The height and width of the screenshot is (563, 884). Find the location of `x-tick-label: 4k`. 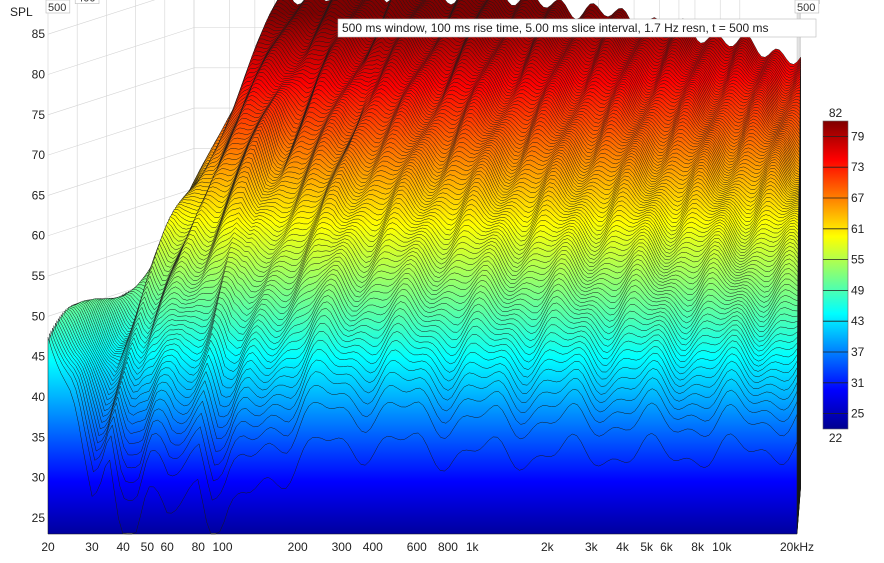

x-tick-label: 4k is located at coordinates (623, 547).